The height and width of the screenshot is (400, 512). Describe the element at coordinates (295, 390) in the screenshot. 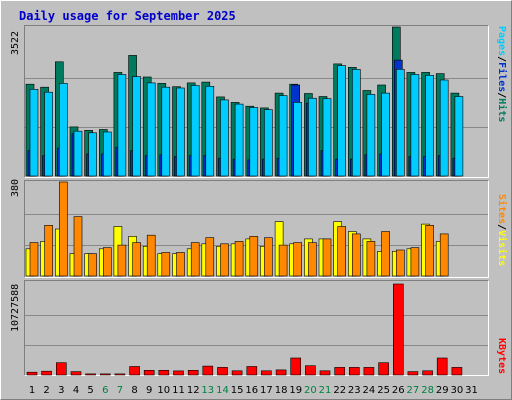

I see `x-tick-label-19: 19` at that location.